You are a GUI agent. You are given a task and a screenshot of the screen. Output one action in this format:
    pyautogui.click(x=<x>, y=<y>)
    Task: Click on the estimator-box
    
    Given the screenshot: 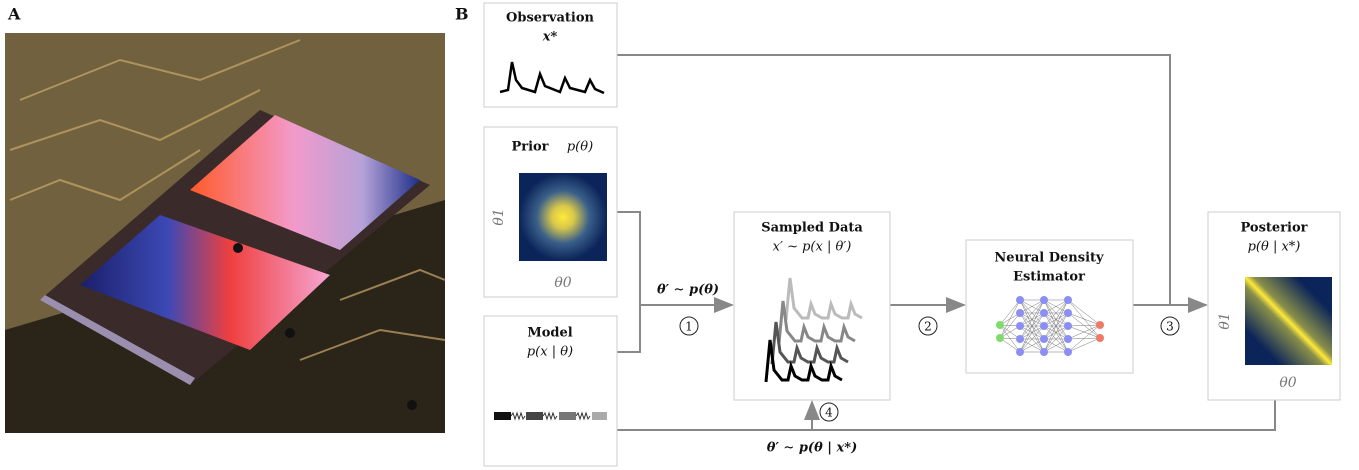 What is the action you would take?
    pyautogui.click(x=1049, y=306)
    